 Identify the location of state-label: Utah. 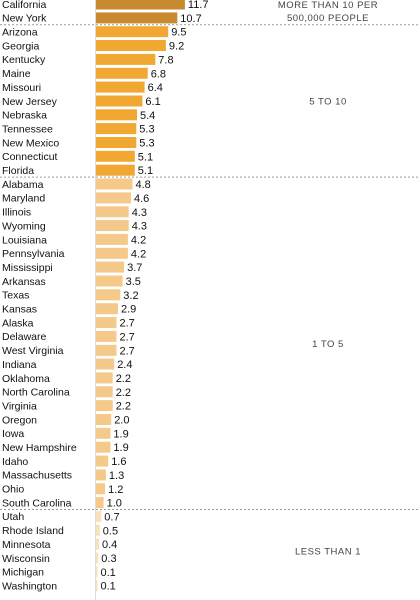
(13, 517).